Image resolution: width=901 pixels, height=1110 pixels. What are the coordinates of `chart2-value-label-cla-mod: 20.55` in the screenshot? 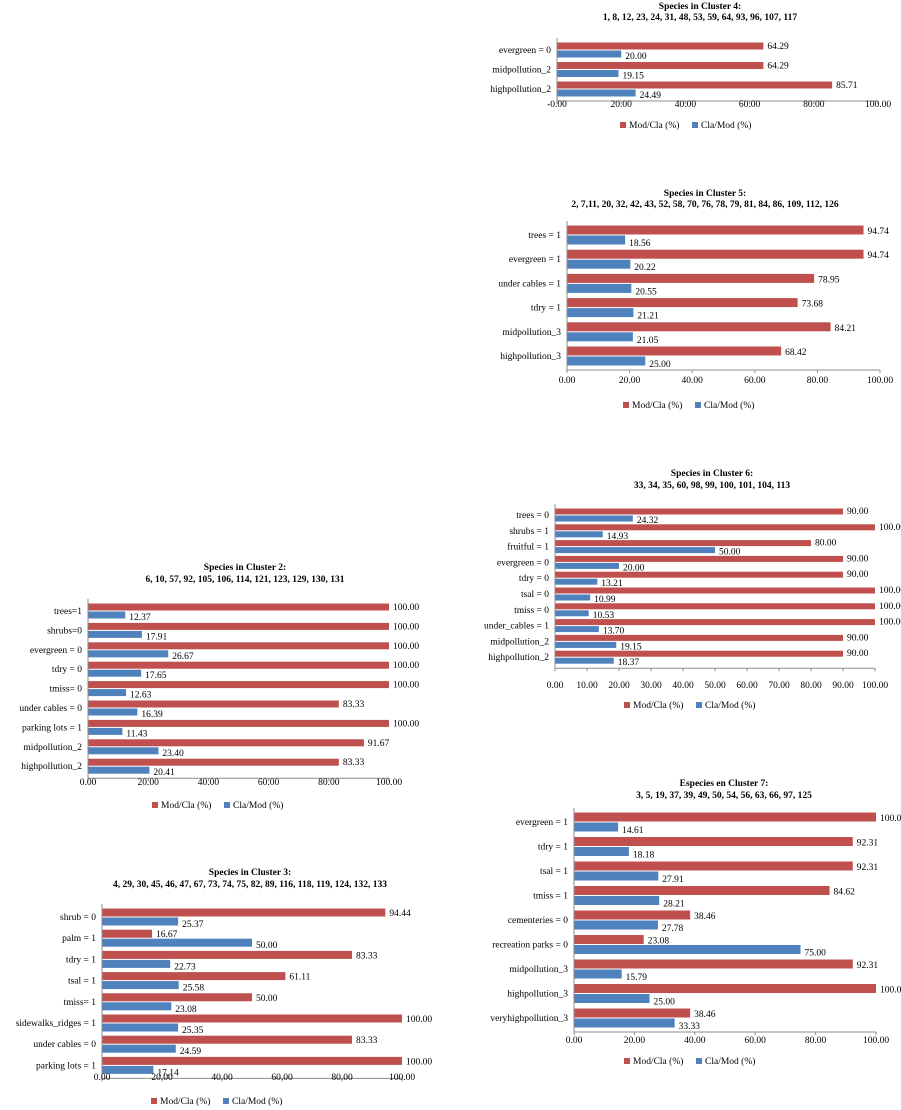 It's located at (646, 292).